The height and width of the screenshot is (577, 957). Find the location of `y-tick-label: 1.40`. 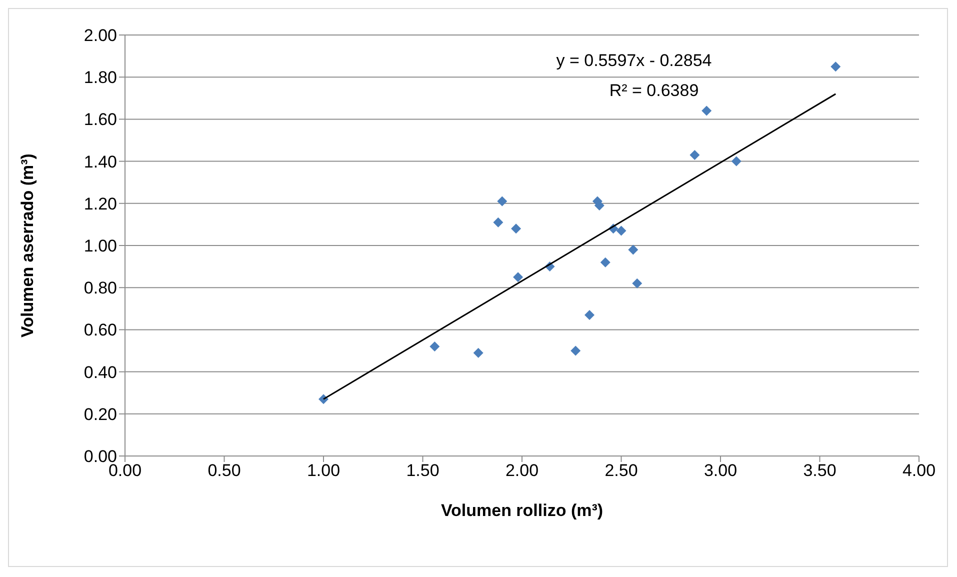

y-tick-label: 1.40 is located at coordinates (100, 162).